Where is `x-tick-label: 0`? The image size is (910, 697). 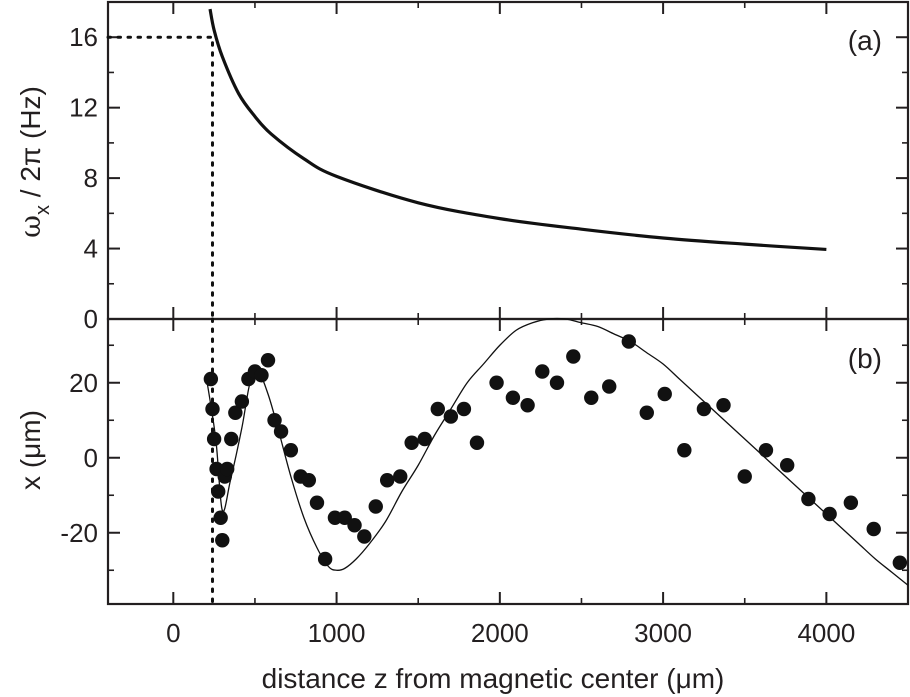 x-tick-label: 0 is located at coordinates (173, 633).